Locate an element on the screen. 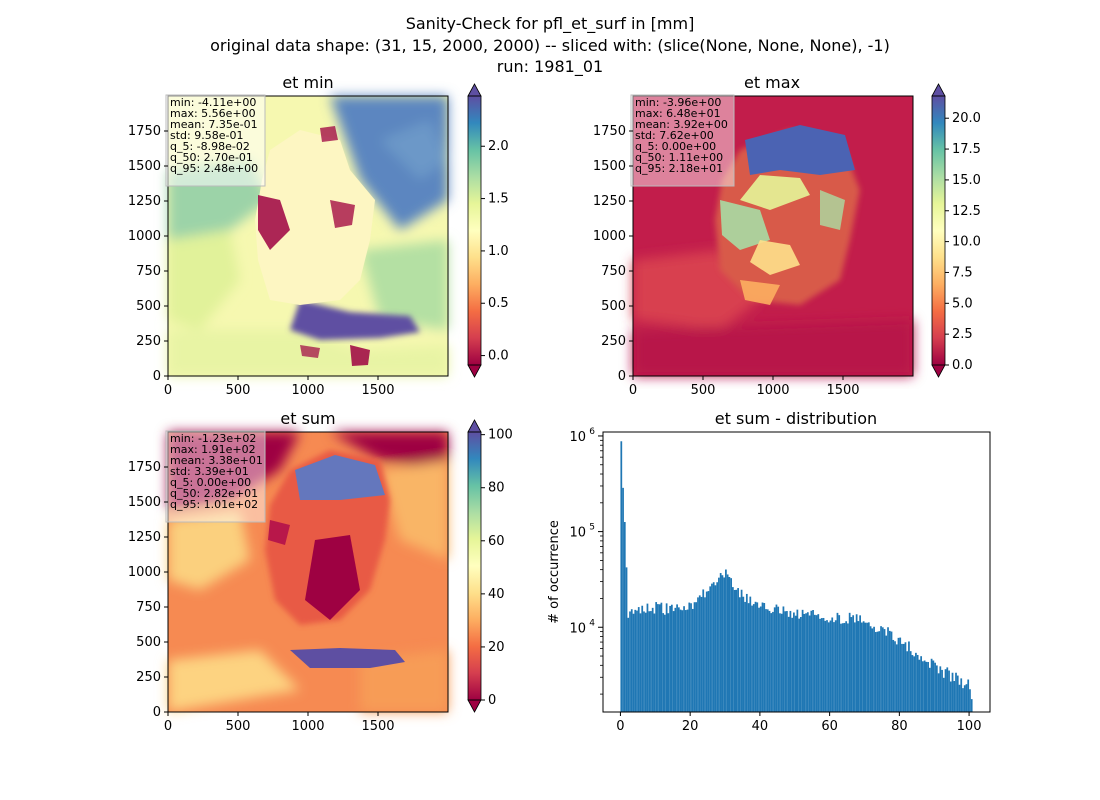 This screenshot has width=1100, height=800. x-tick-label: 80 is located at coordinates (899, 726).